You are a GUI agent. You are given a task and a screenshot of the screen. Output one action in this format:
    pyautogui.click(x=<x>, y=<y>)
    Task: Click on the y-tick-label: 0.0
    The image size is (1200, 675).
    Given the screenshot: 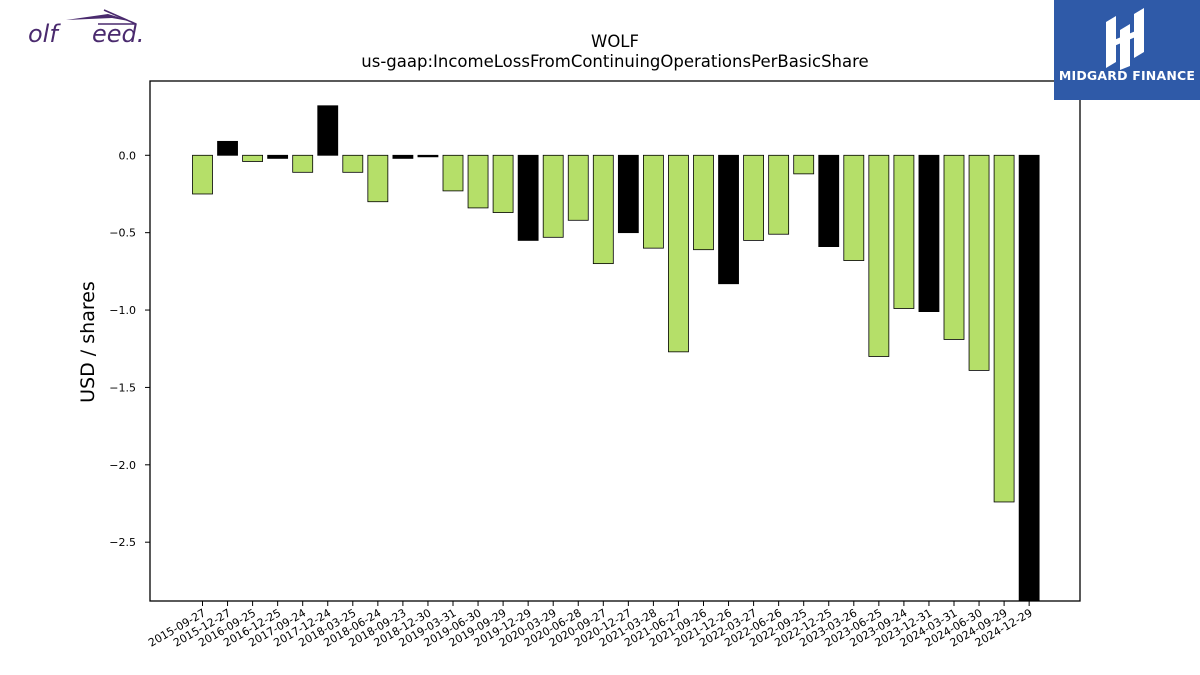 What is the action you would take?
    pyautogui.click(x=128, y=155)
    